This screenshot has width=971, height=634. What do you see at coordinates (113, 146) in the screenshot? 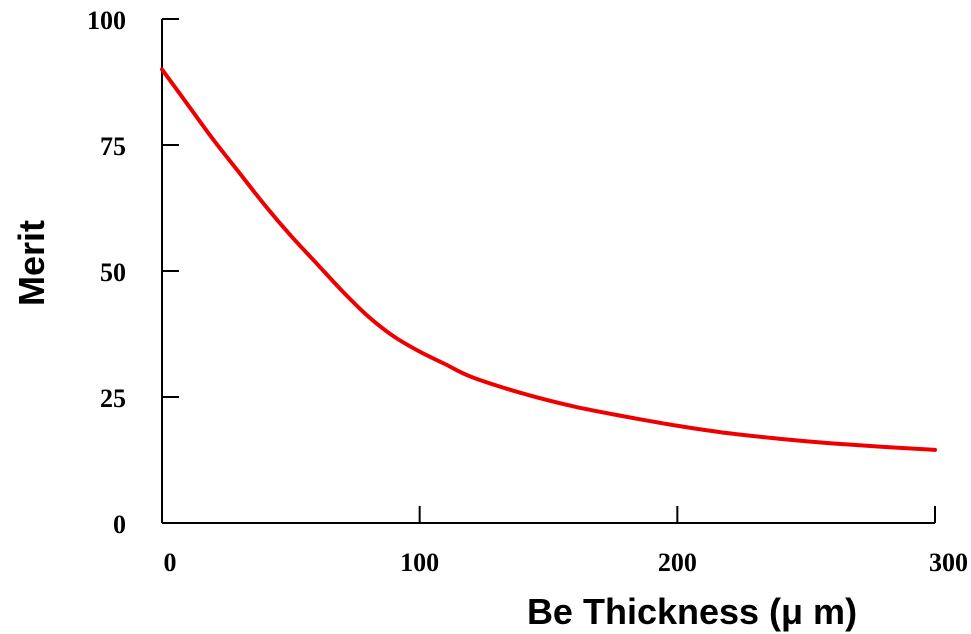
I see `y-tick-label: 75` at bounding box center [113, 146].